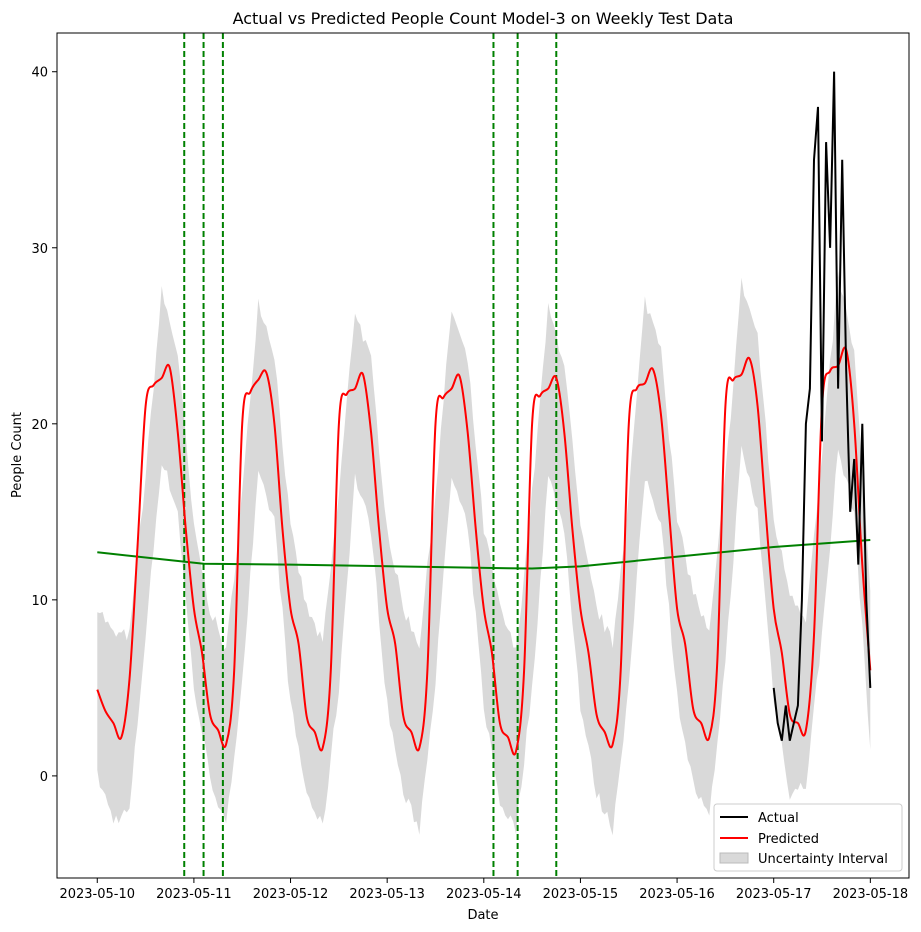  I want to click on y-axis: 0 10 20 30 40, so click(44, 425).